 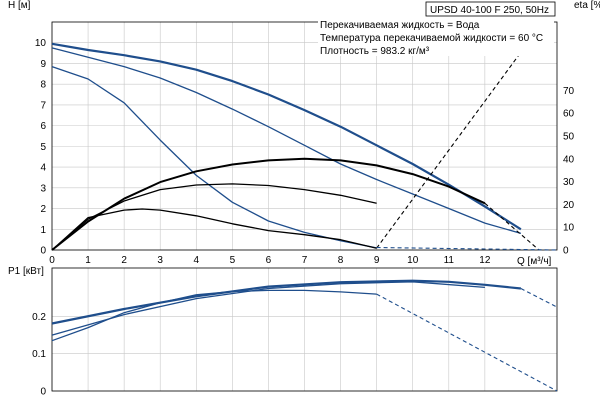 I want to click on q-tick-label: 6, so click(x=269, y=260).